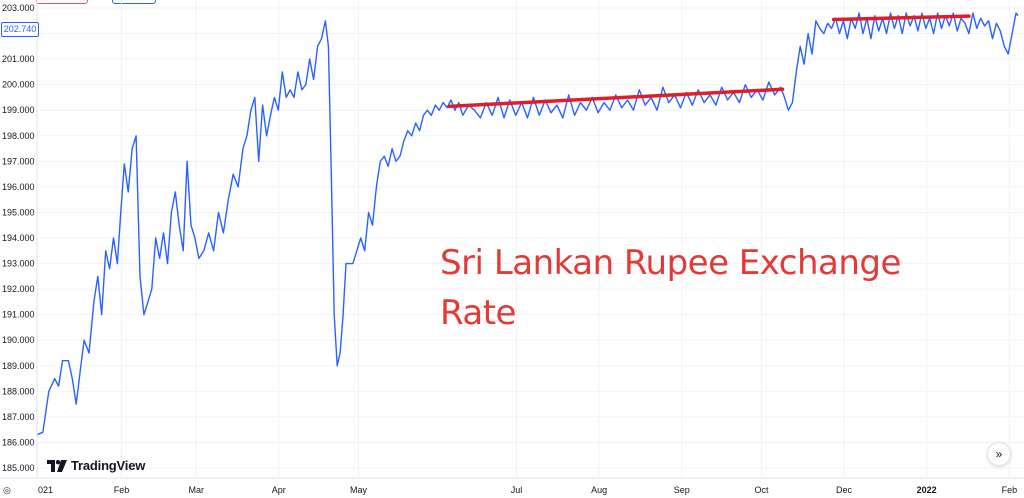  I want to click on y-tick-label: 189.000, so click(18, 366).